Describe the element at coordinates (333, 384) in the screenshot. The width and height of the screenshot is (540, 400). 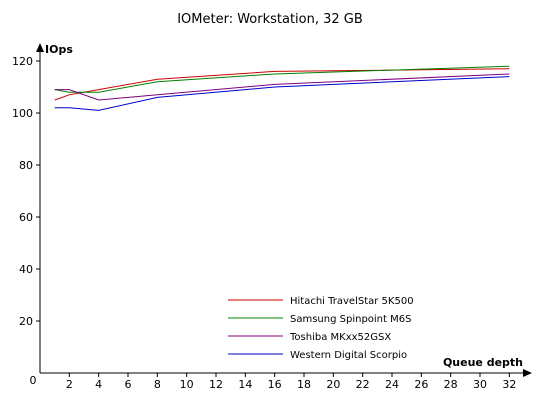
I see `x-tick-label: 20` at that location.